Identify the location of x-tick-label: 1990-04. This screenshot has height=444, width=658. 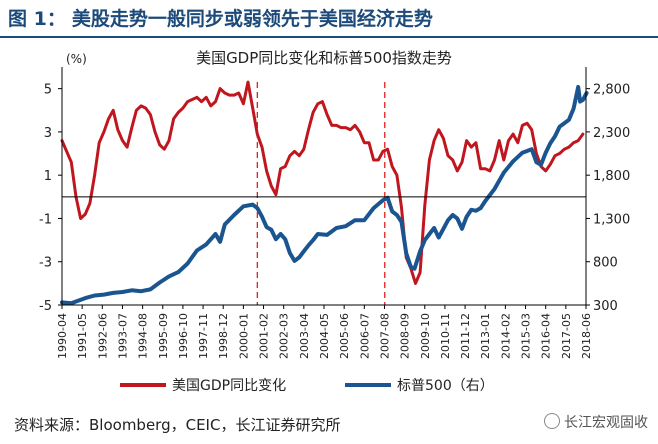
(62, 336).